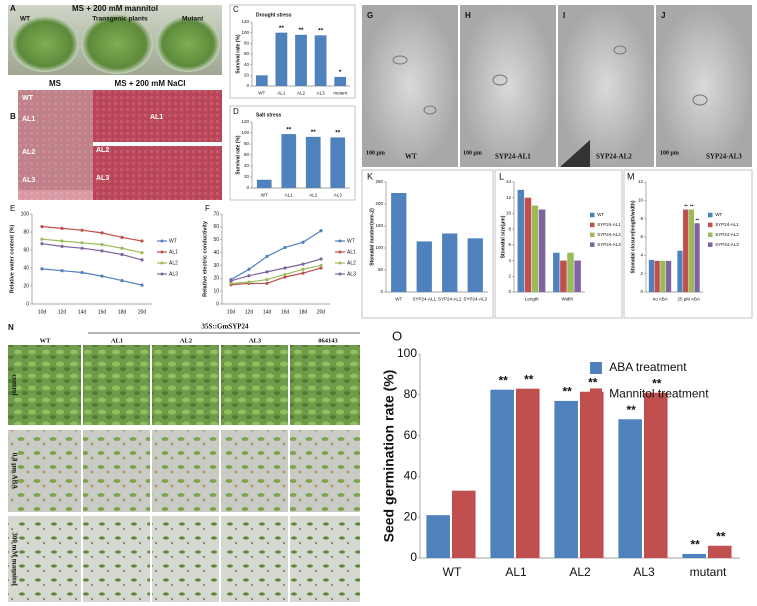  I want to click on y-tick-label: 20, so click(247, 176).